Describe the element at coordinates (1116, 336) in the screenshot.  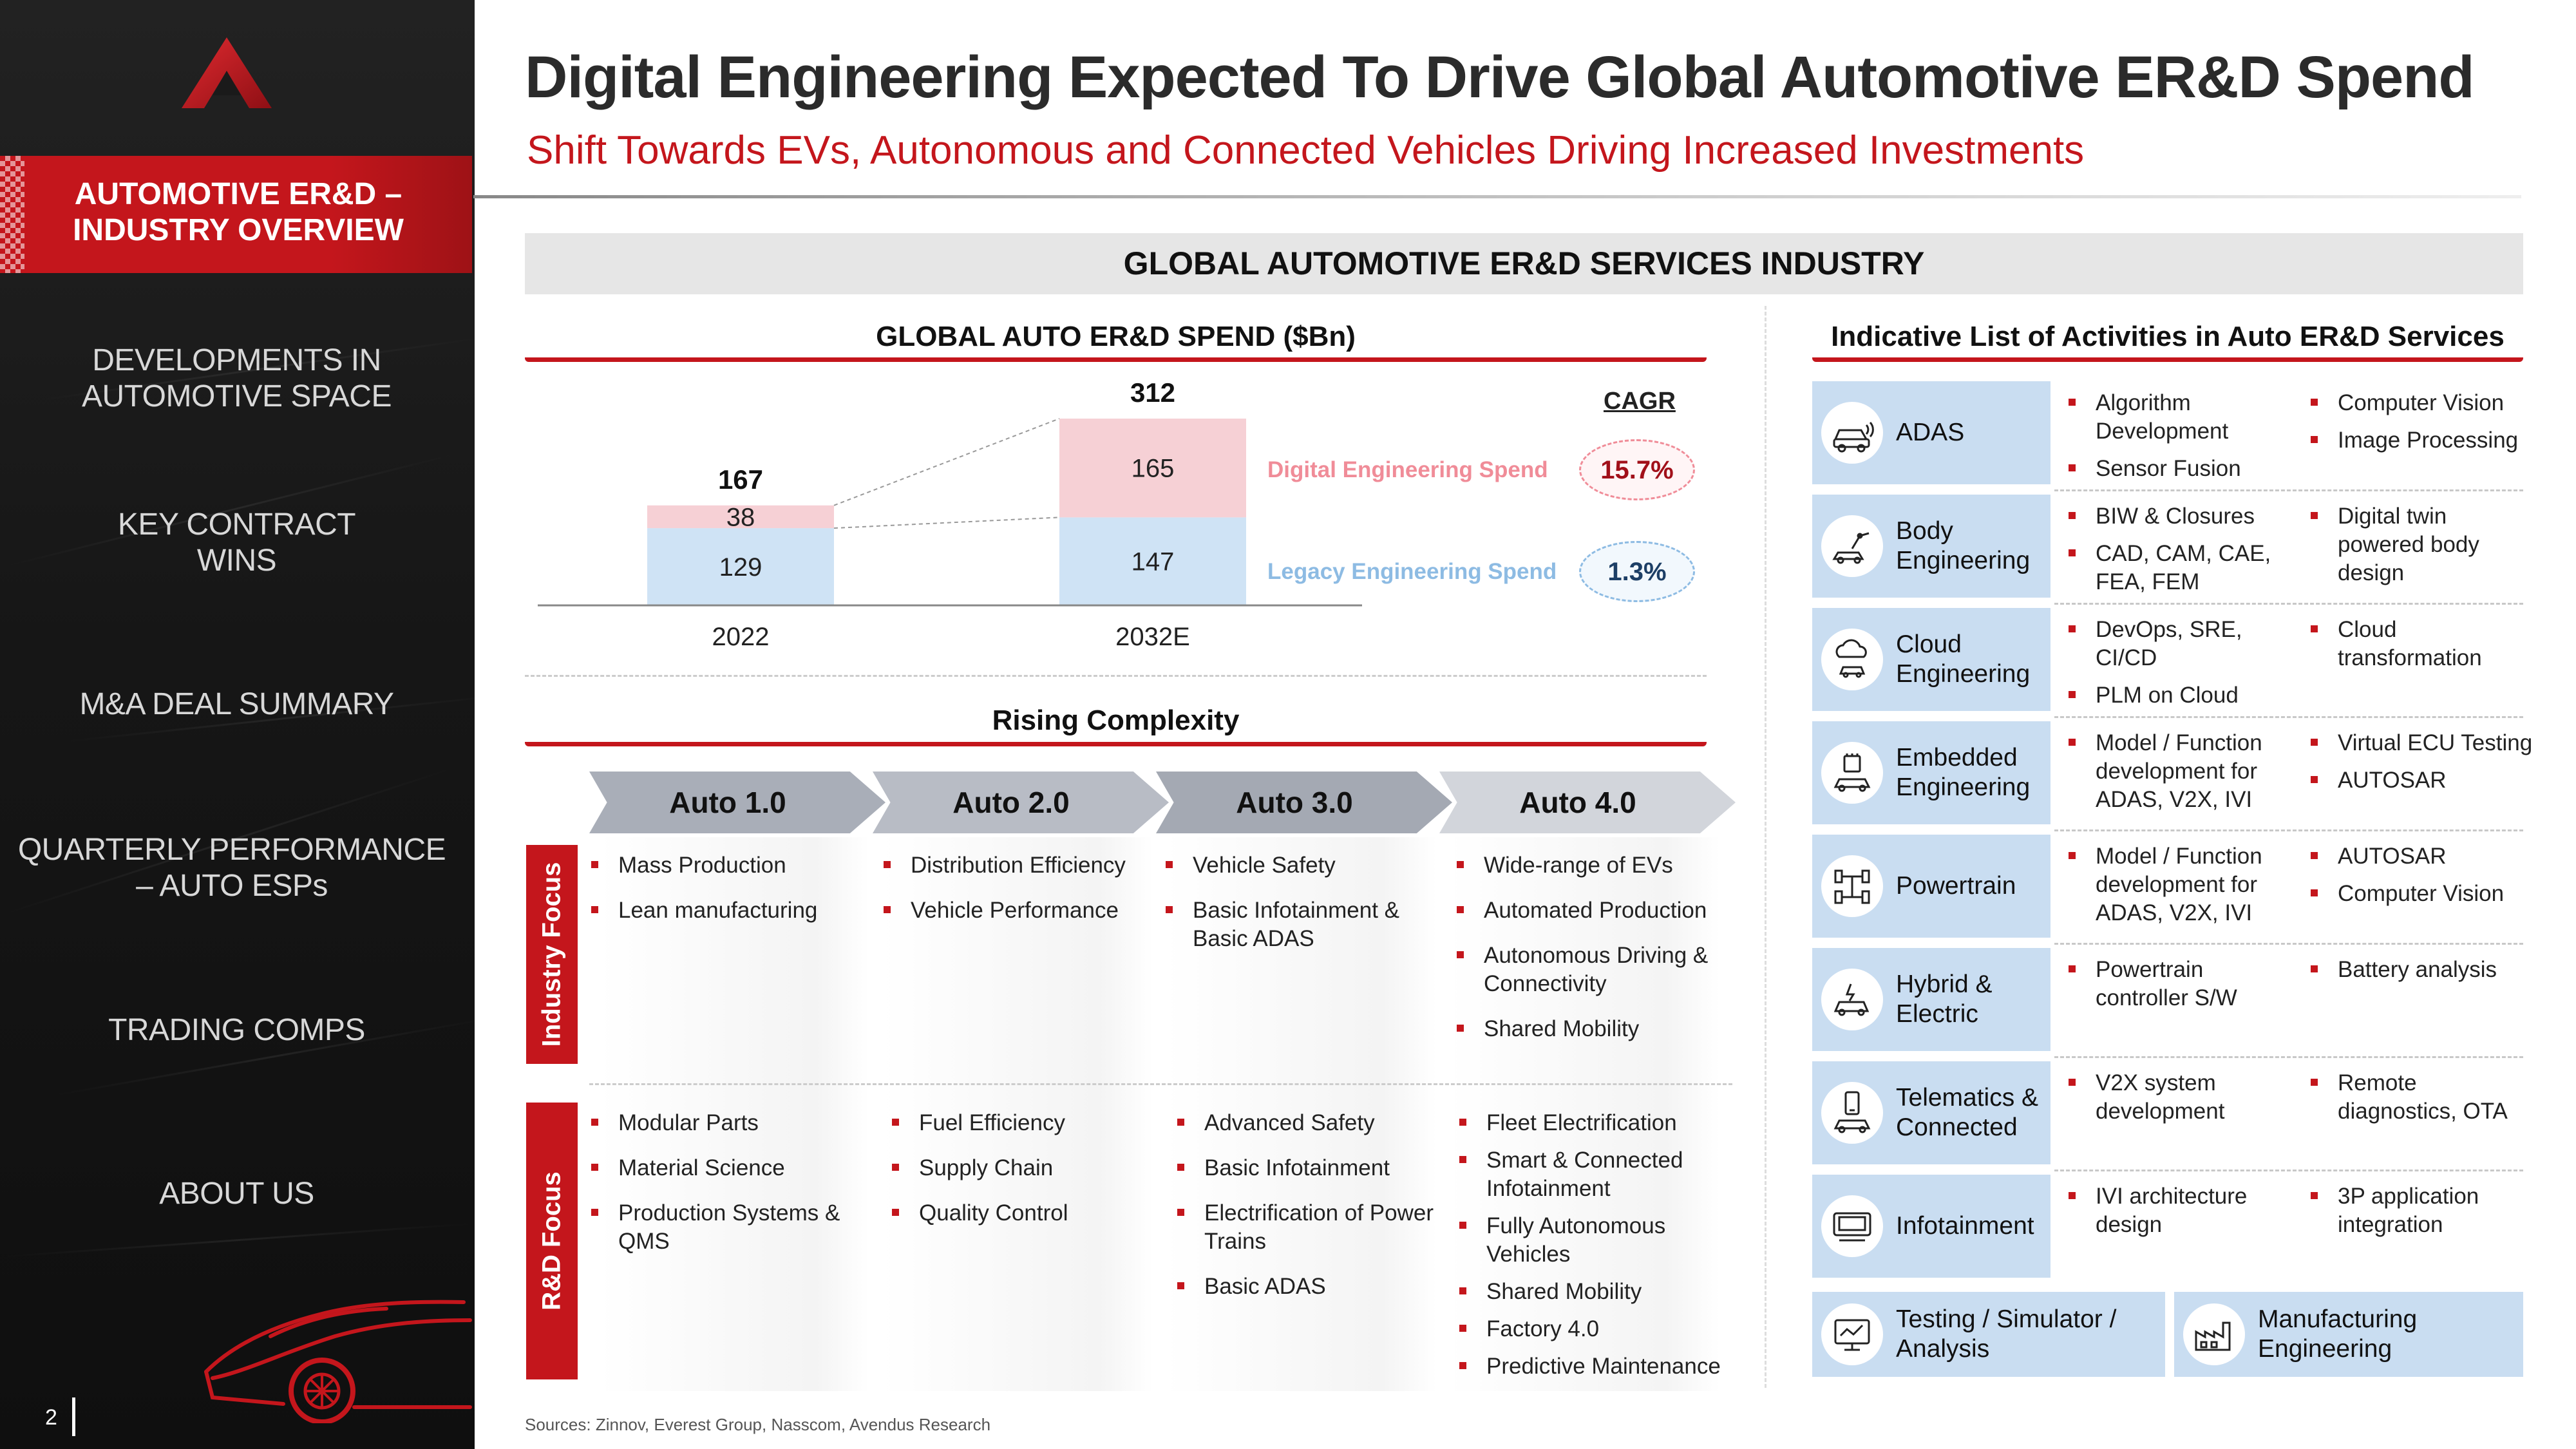
I see `spend-section-title: GLOBAL AUTO ER&D SPEND ($Bn)` at that location.